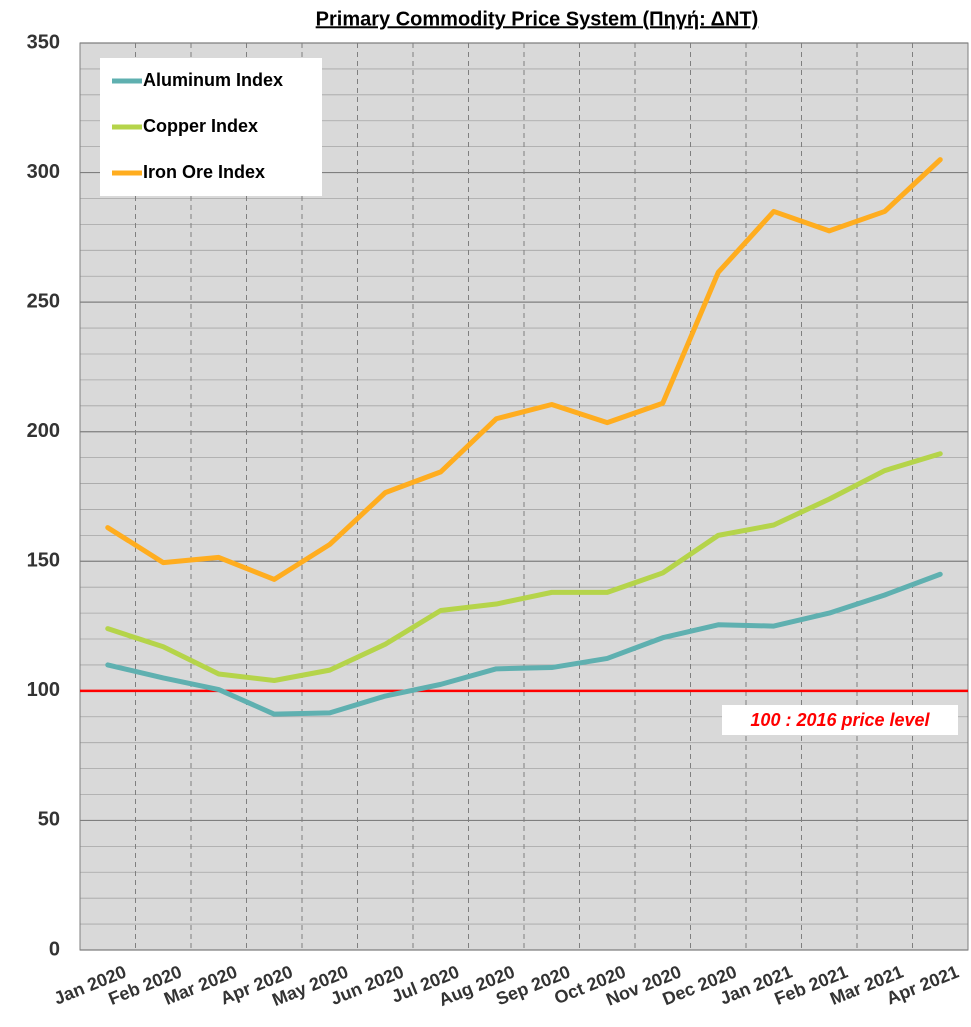 This screenshot has height=1027, width=971. I want to click on y-tick-label: 250, so click(43, 301).